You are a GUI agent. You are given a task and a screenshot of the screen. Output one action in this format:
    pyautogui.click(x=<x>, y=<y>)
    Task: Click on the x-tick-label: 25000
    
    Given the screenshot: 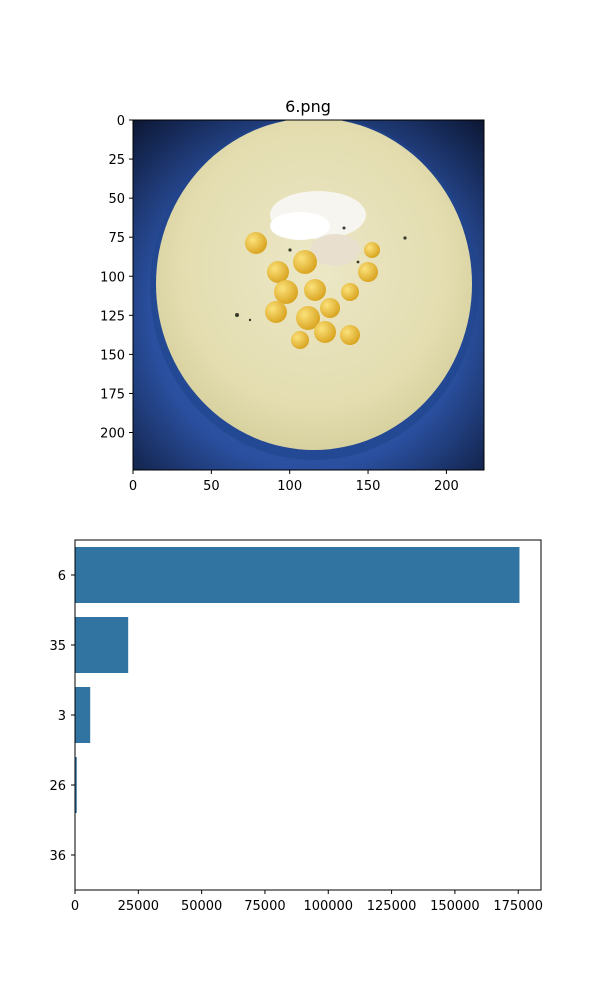 What is the action you would take?
    pyautogui.click(x=138, y=906)
    